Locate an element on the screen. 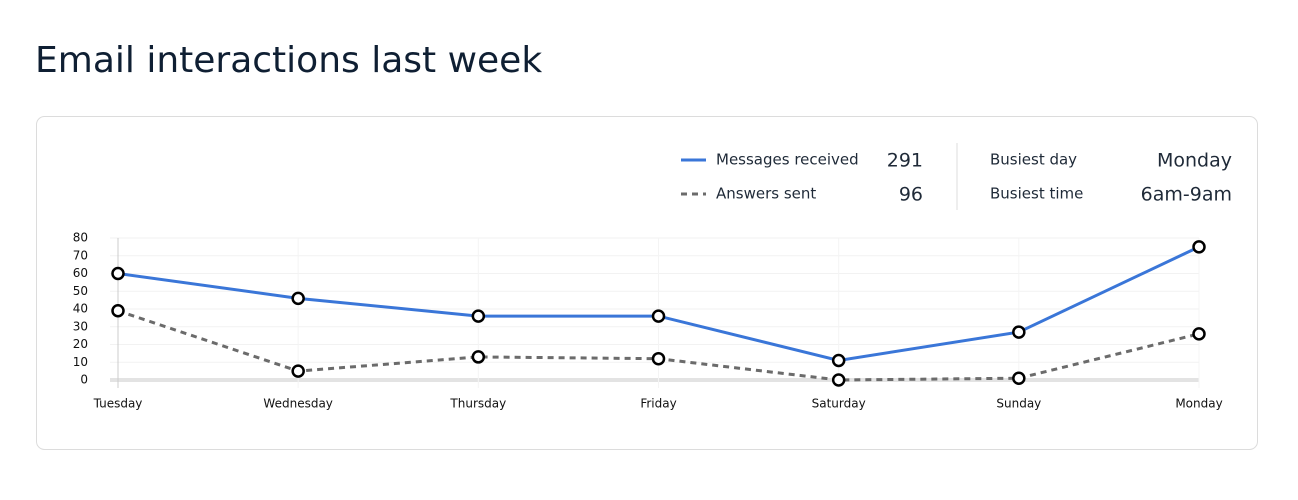 The image size is (1298, 500). stat-value: Monday is located at coordinates (1194, 161).